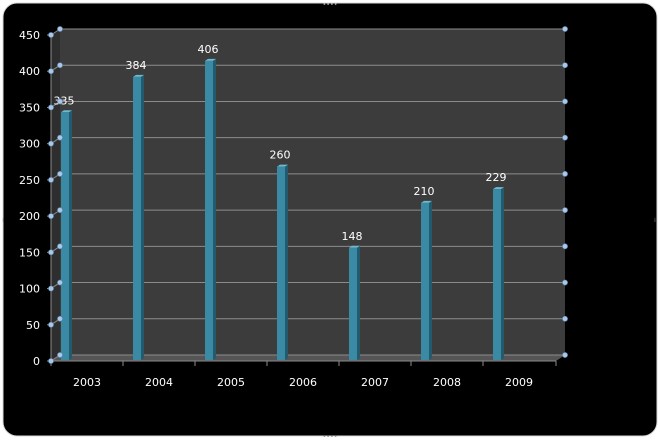 This screenshot has width=660, height=443. I want to click on bar-2009, so click(498, 273).